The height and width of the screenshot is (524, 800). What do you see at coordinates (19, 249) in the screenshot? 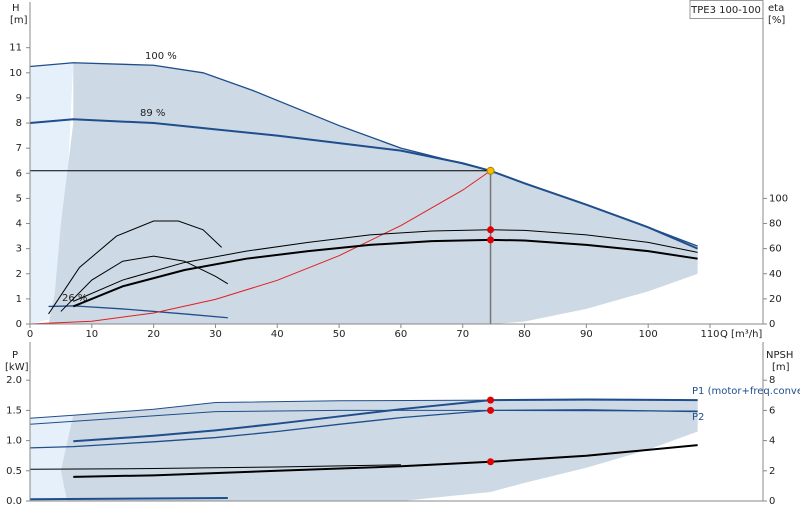
I see `y-tick-label: 3` at bounding box center [19, 249].